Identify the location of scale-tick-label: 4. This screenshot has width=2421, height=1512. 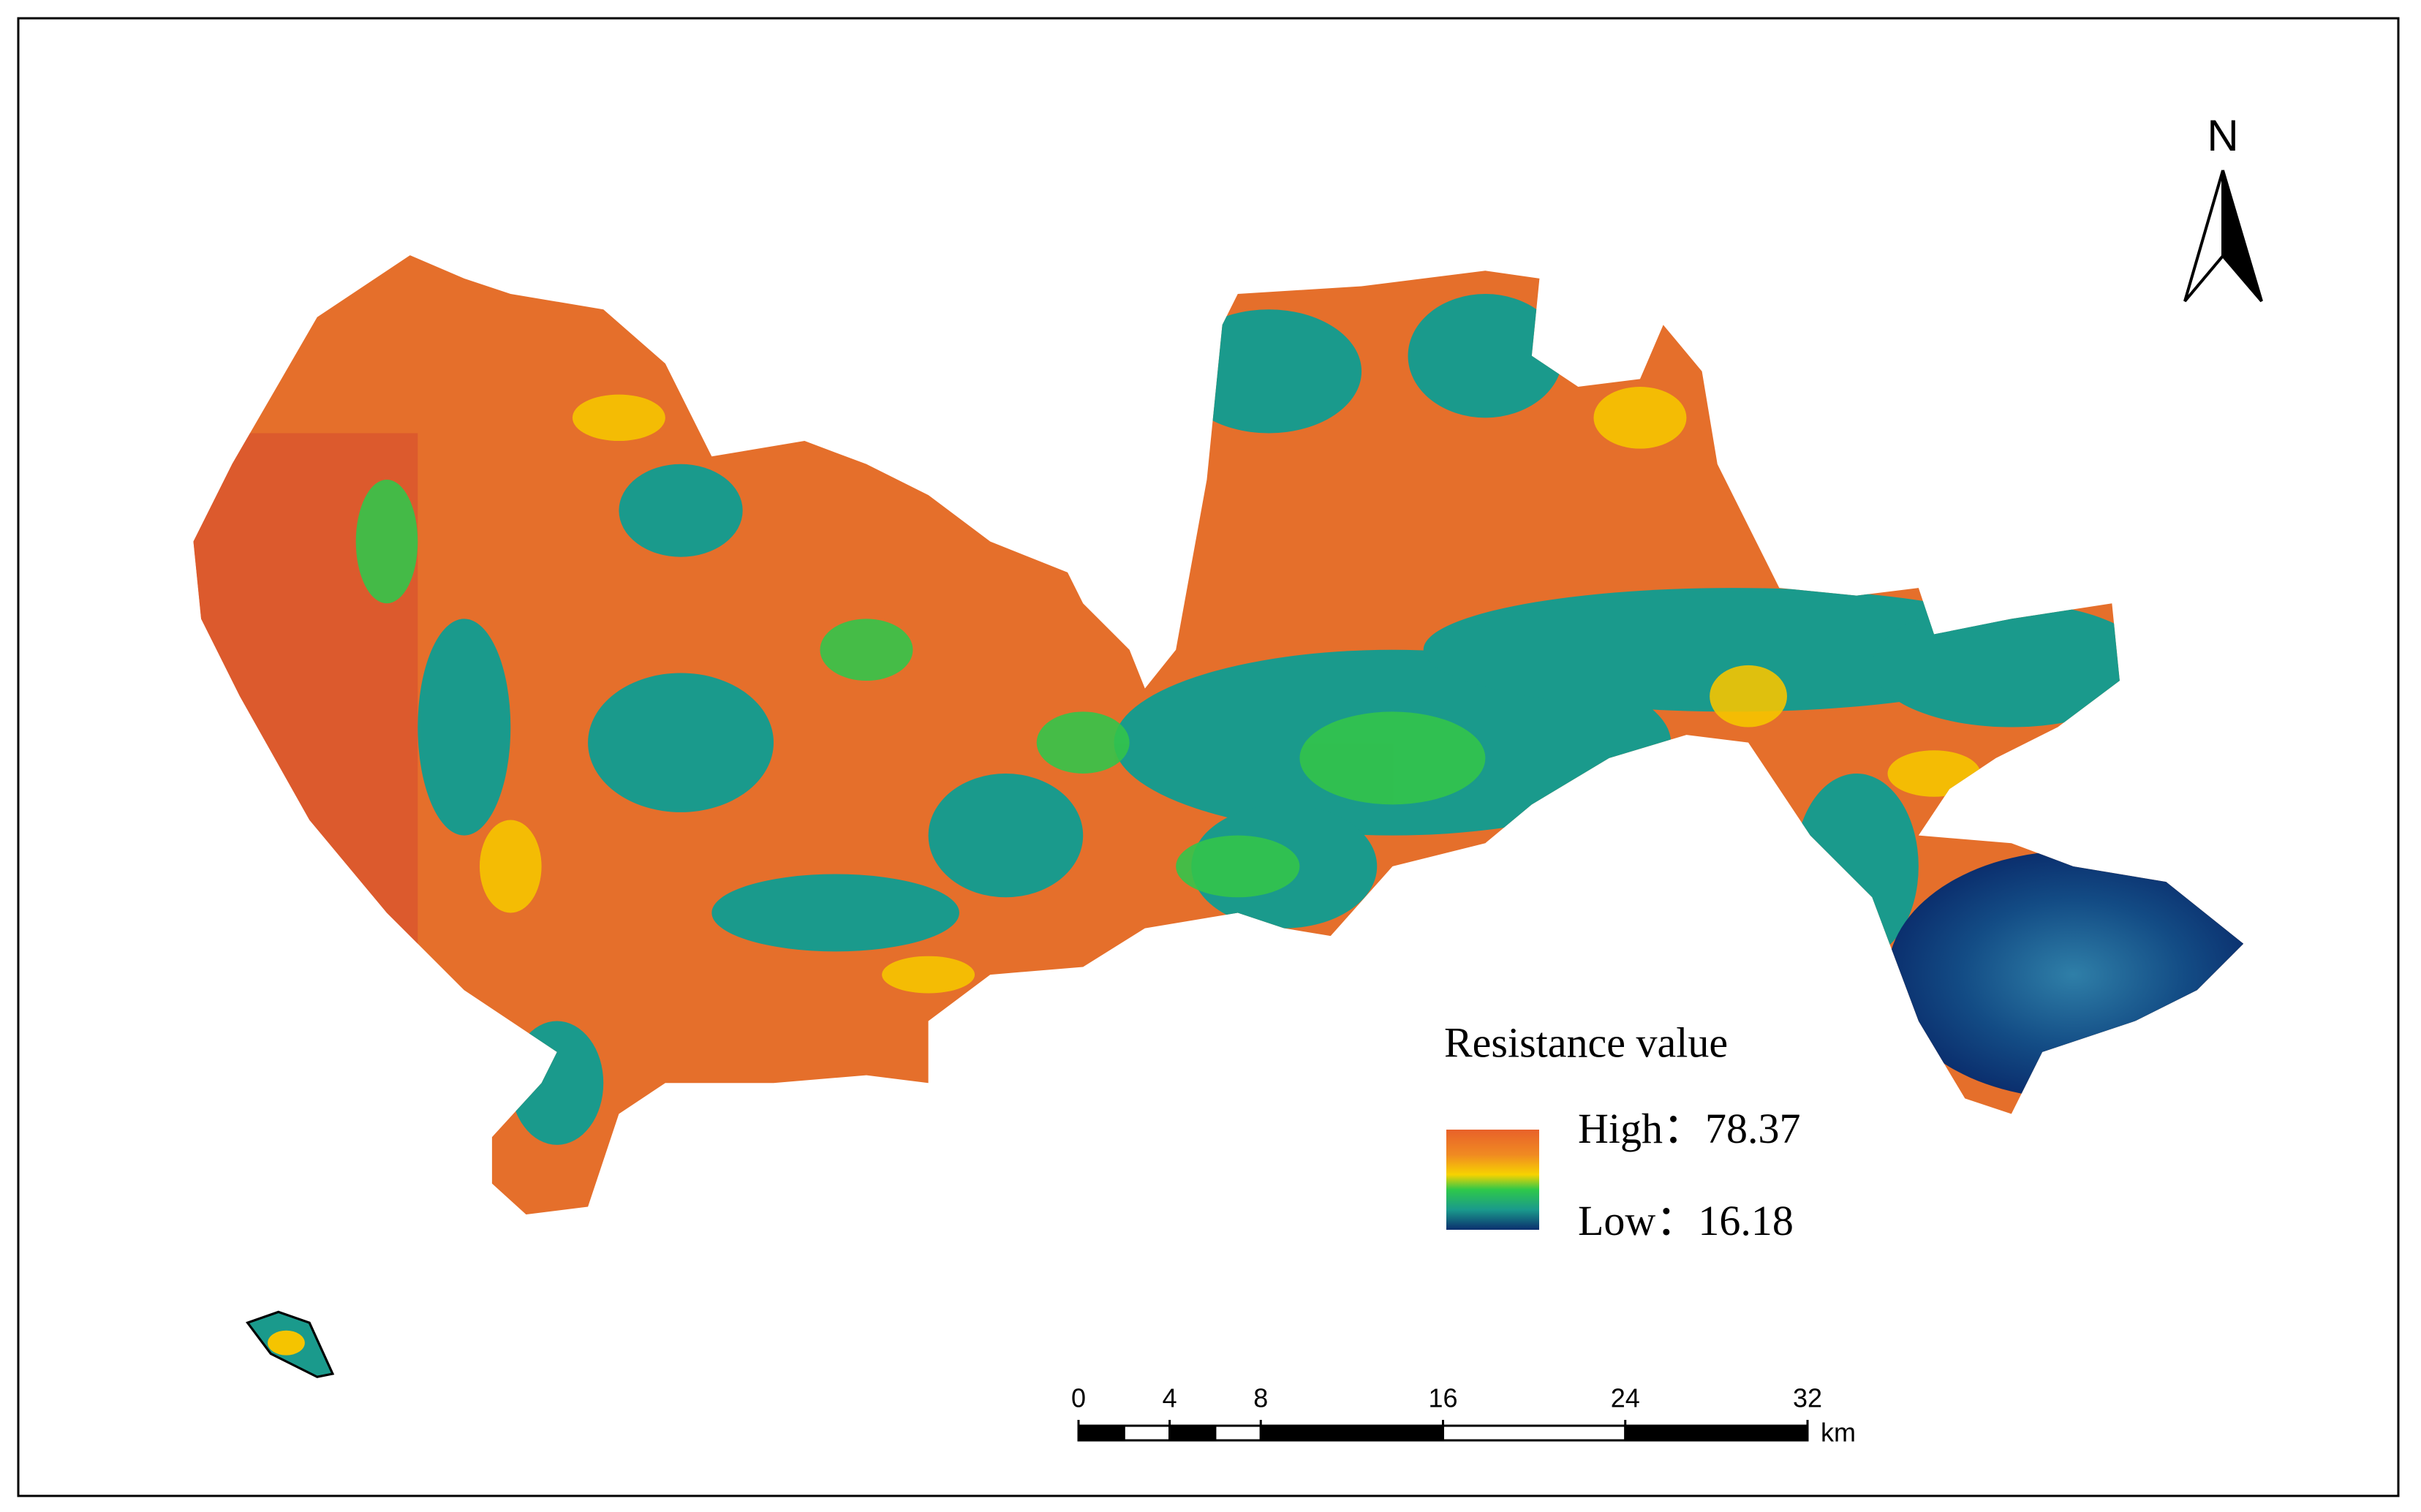
(1170, 1398).